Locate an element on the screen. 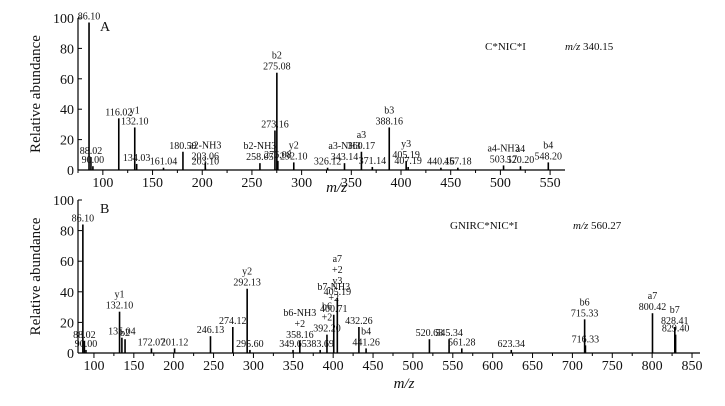  precursor-mz: m/z 560.27 is located at coordinates (597, 226).